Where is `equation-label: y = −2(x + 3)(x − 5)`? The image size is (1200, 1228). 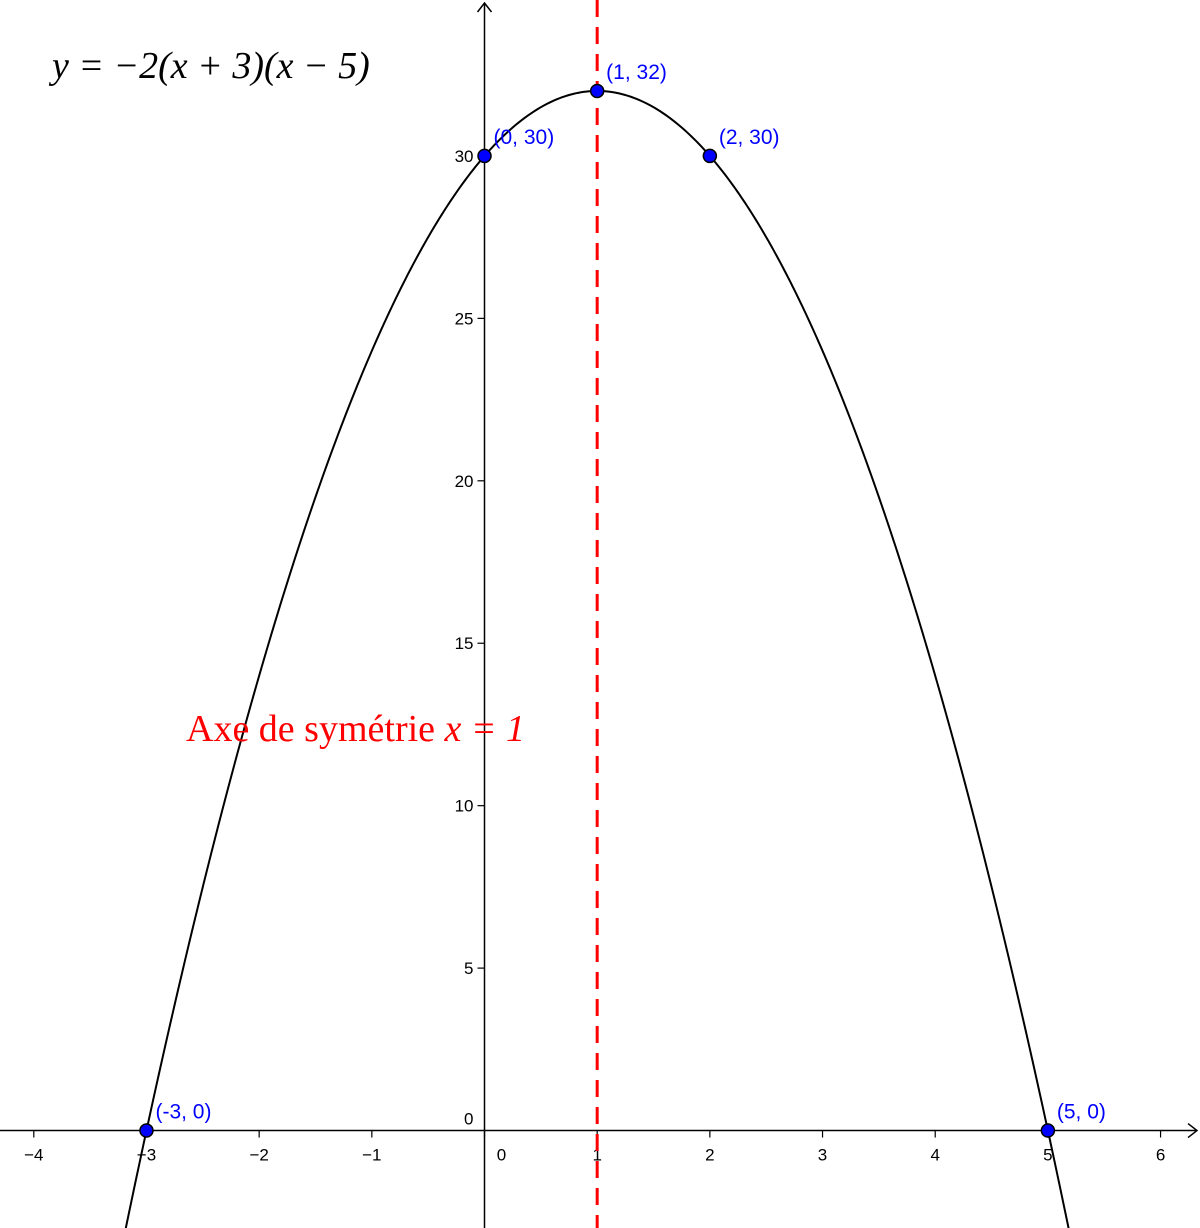
equation-label: y = −2(x + 3)(x − 5) is located at coordinates (209, 66).